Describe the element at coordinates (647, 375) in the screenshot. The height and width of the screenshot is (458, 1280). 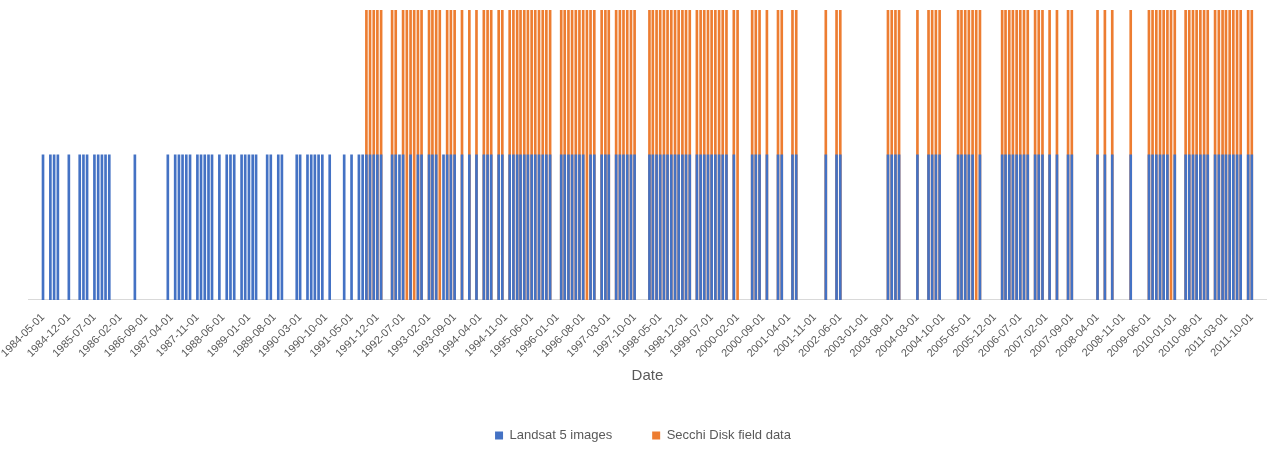
I see `x-axis-title: Date` at that location.